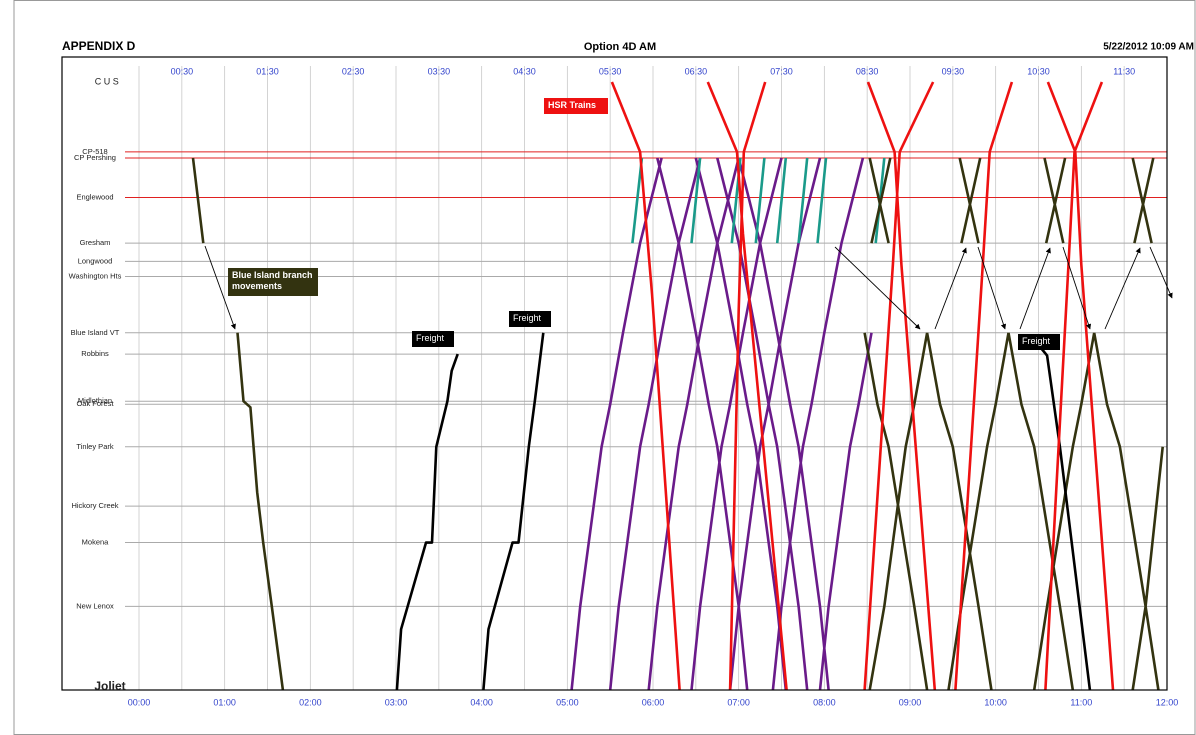 The height and width of the screenshot is (735, 1196). I want to click on x-tick-label: 03:00, so click(396, 702).